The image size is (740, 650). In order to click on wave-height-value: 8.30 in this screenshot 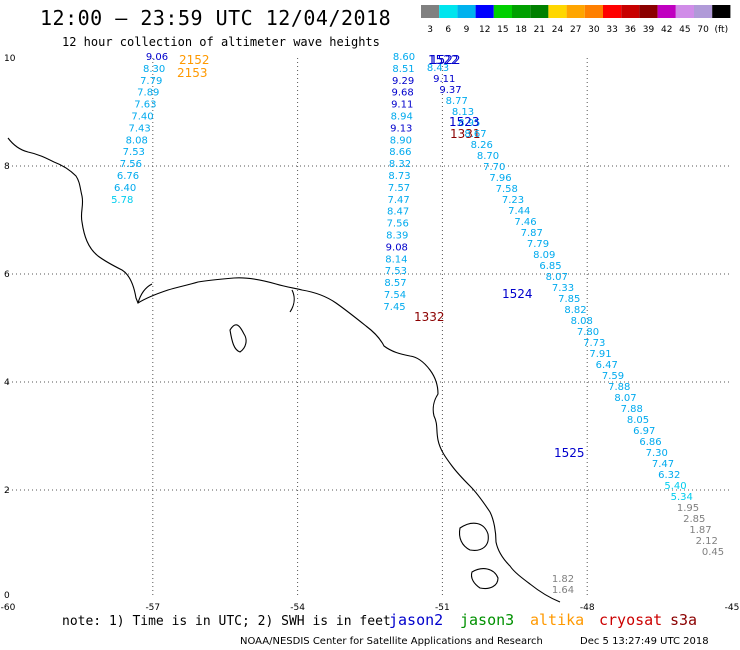, I will do `click(154, 69)`.